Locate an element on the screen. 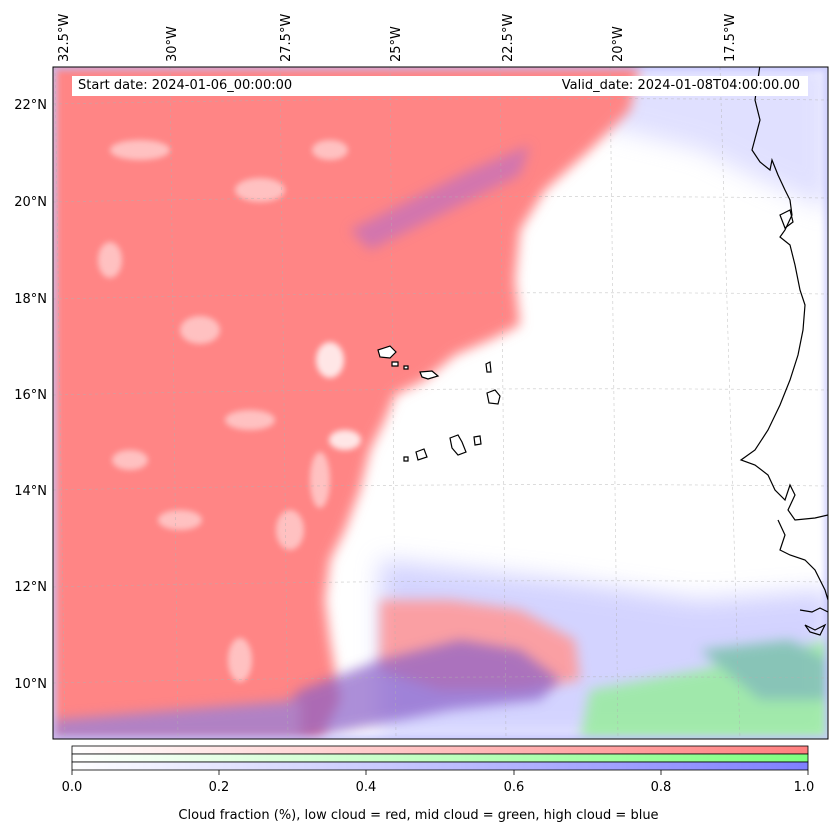 This screenshot has width=837, height=836. valid-date-label: Valid_date: 2024-01-08T04:00:00.00 is located at coordinates (680, 85).